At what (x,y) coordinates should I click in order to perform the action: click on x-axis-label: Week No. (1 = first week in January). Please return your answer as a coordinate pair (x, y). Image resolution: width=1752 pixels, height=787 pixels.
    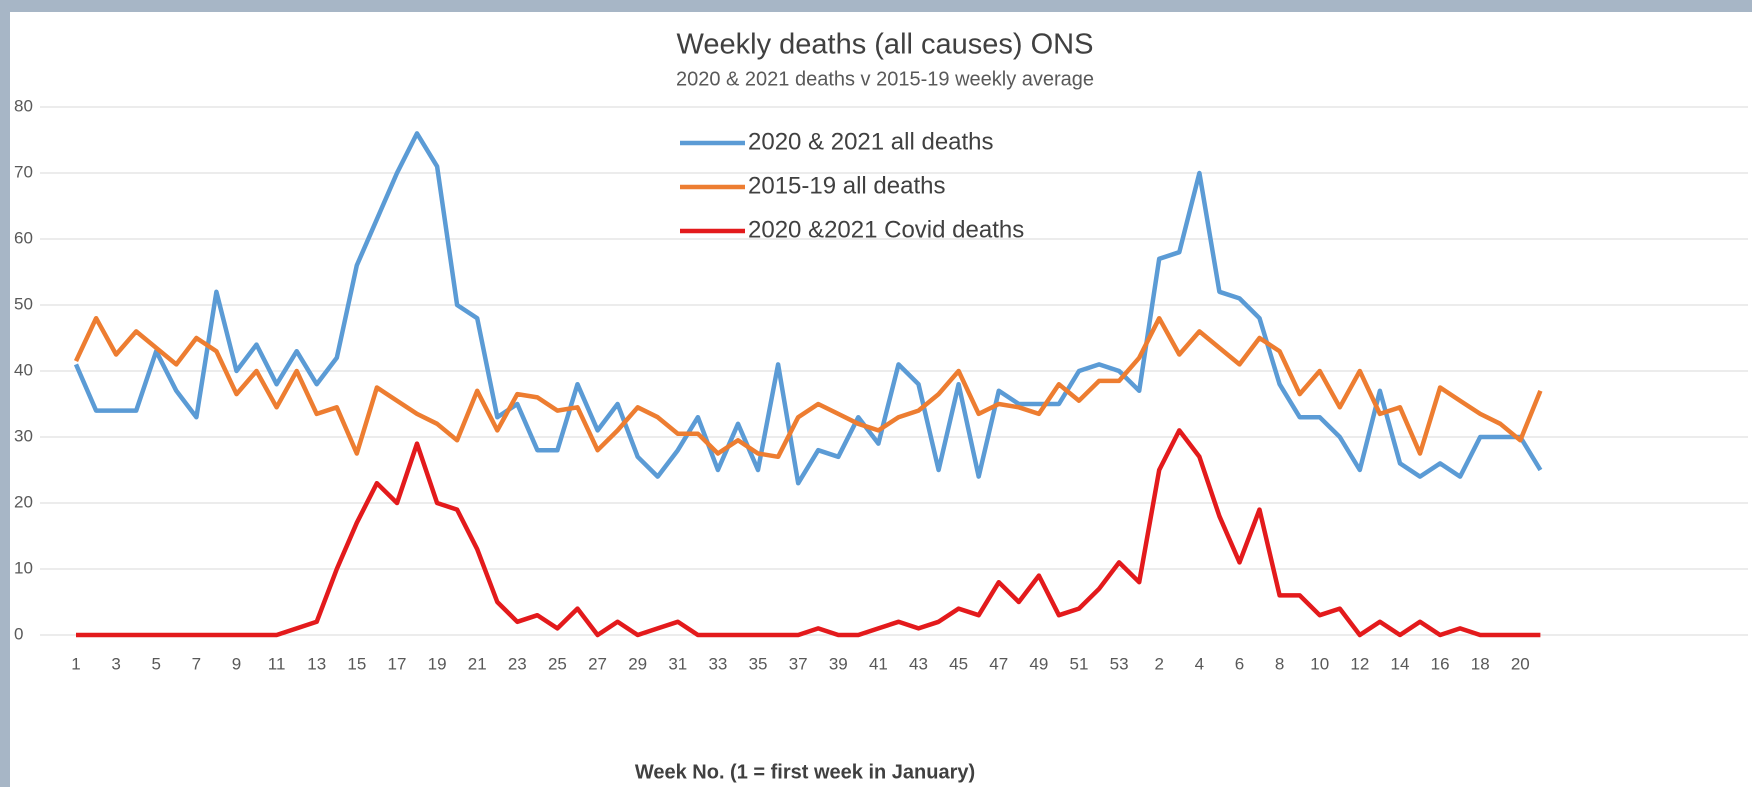
    Looking at the image, I should click on (805, 772).